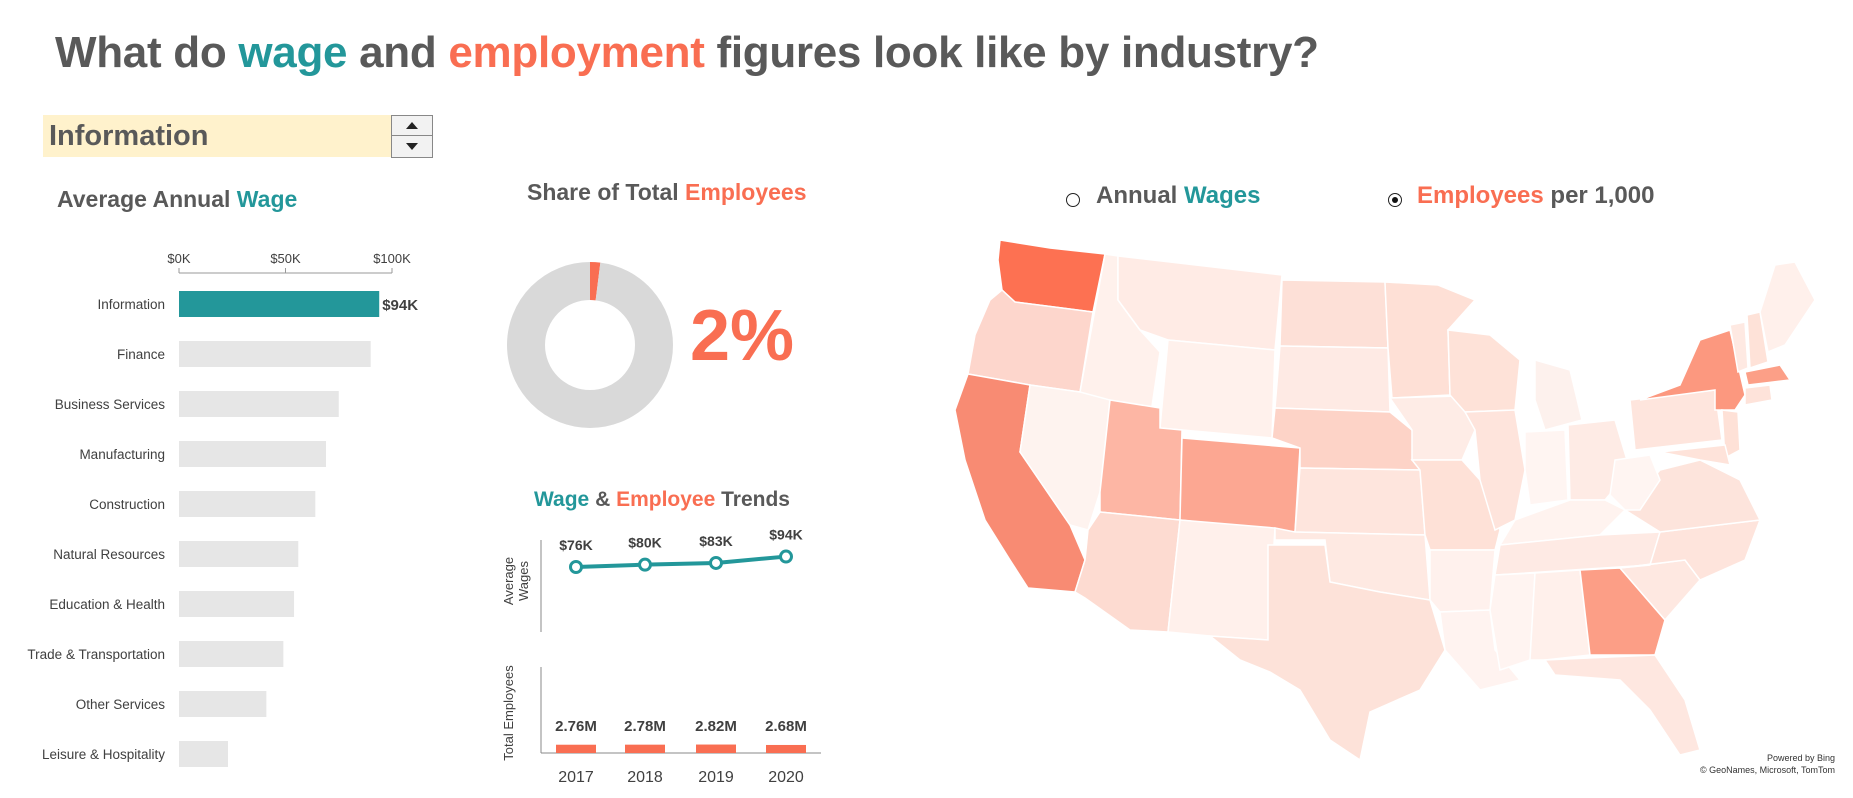  What do you see at coordinates (562, 499) in the screenshot?
I see `trends-title-wage: Wage` at bounding box center [562, 499].